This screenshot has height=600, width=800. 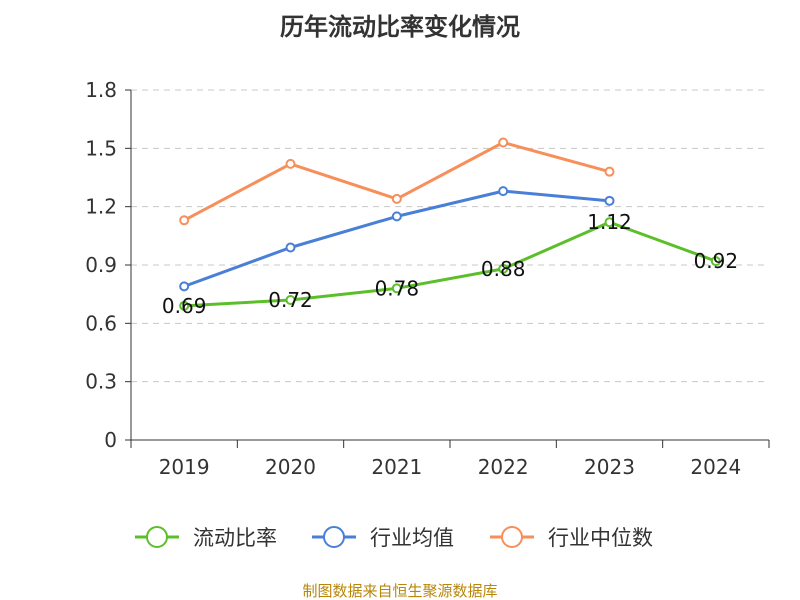 What do you see at coordinates (600, 538) in the screenshot?
I see `legend-label: 行业中位数` at bounding box center [600, 538].